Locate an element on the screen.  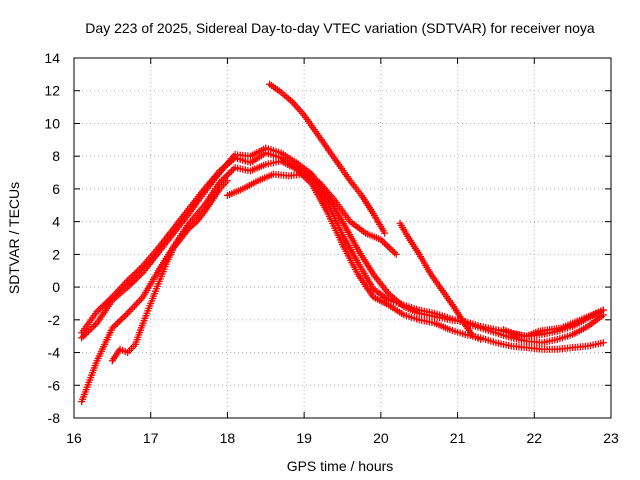
x-tick-label: 19 is located at coordinates (304, 438).